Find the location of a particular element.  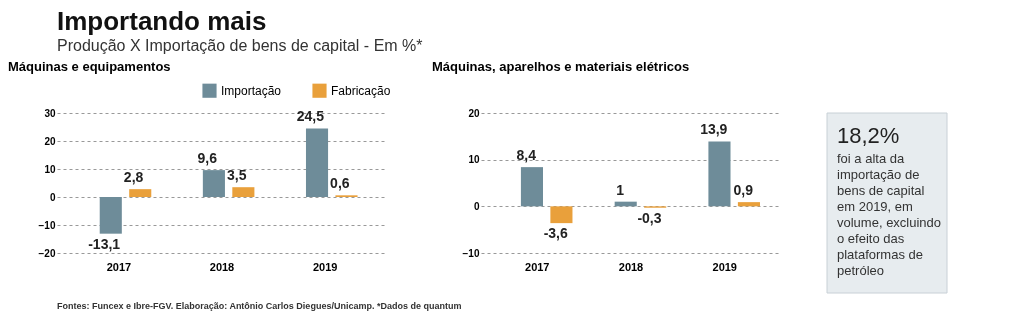

data-label: -13,1 is located at coordinates (104, 243).